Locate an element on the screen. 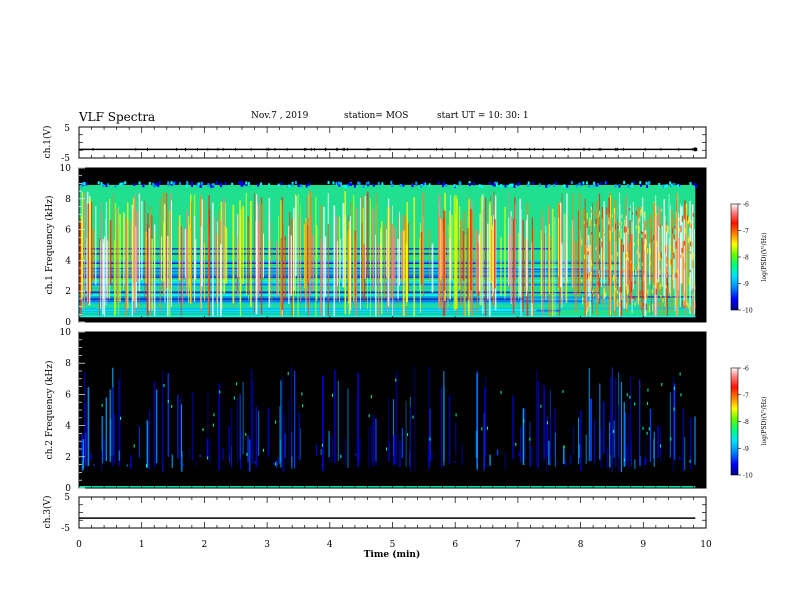 The height and width of the screenshot is (612, 792). ch3-voltage-ylabel: ch.3(V) is located at coordinates (47, 512).